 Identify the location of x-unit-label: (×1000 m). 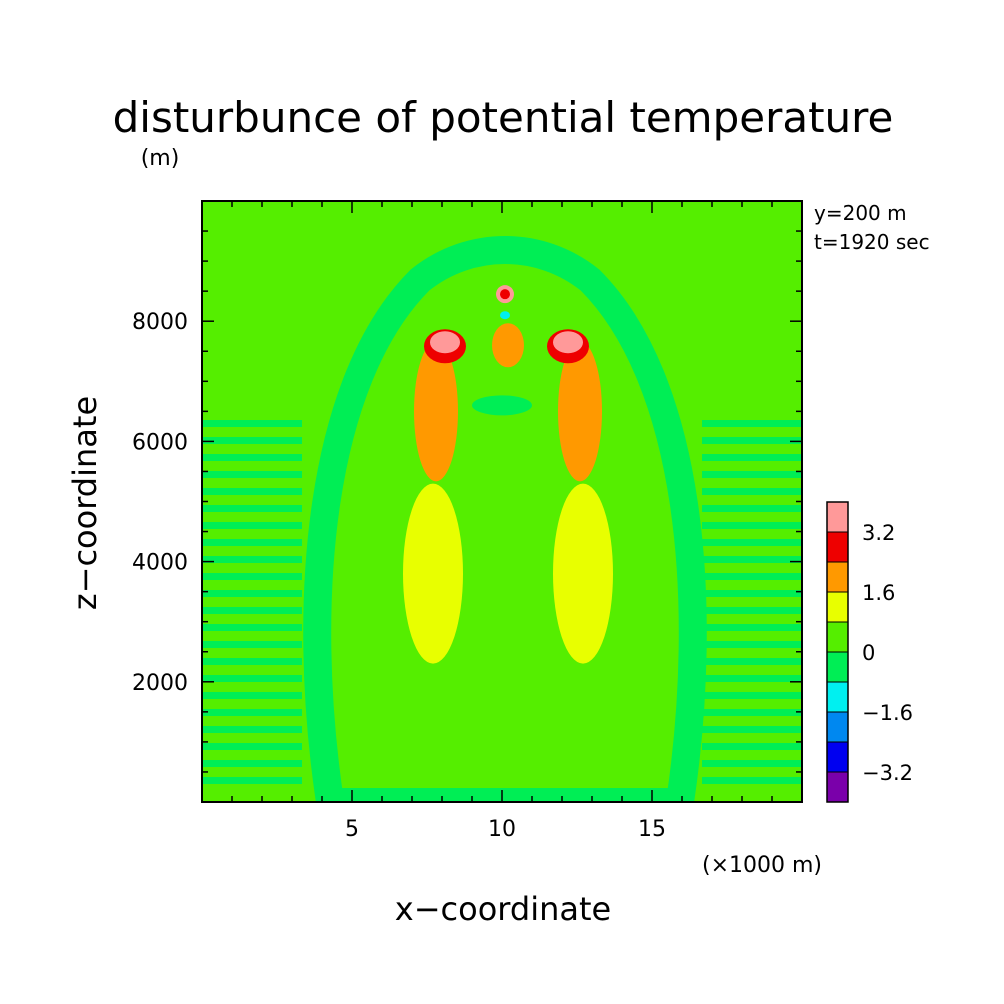
(762, 865).